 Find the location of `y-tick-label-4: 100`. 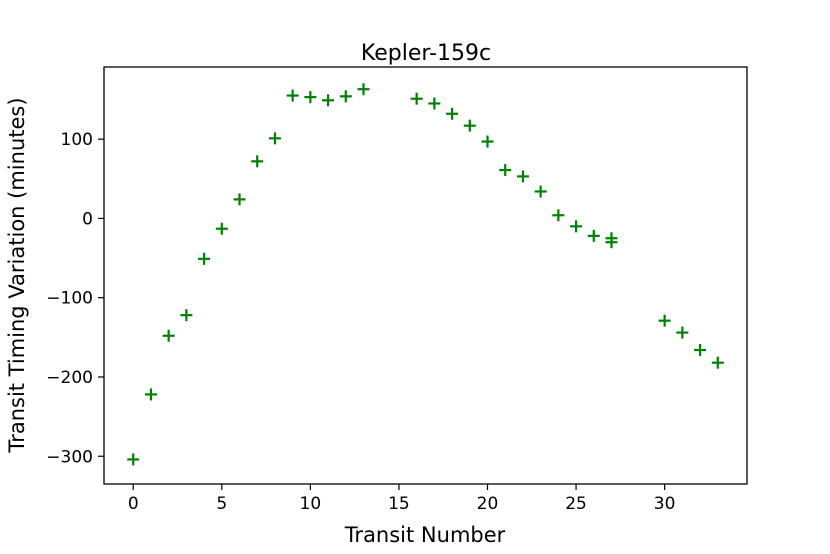

y-tick-label-4: 100 is located at coordinates (77, 140).